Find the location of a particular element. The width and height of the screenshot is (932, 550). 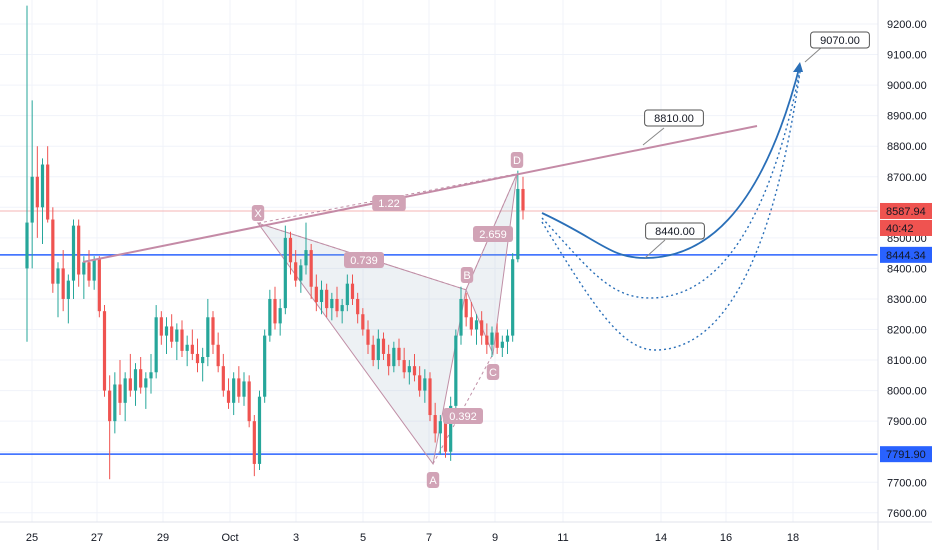

projection-target-callout-text: 9070.00 is located at coordinates (840, 41).